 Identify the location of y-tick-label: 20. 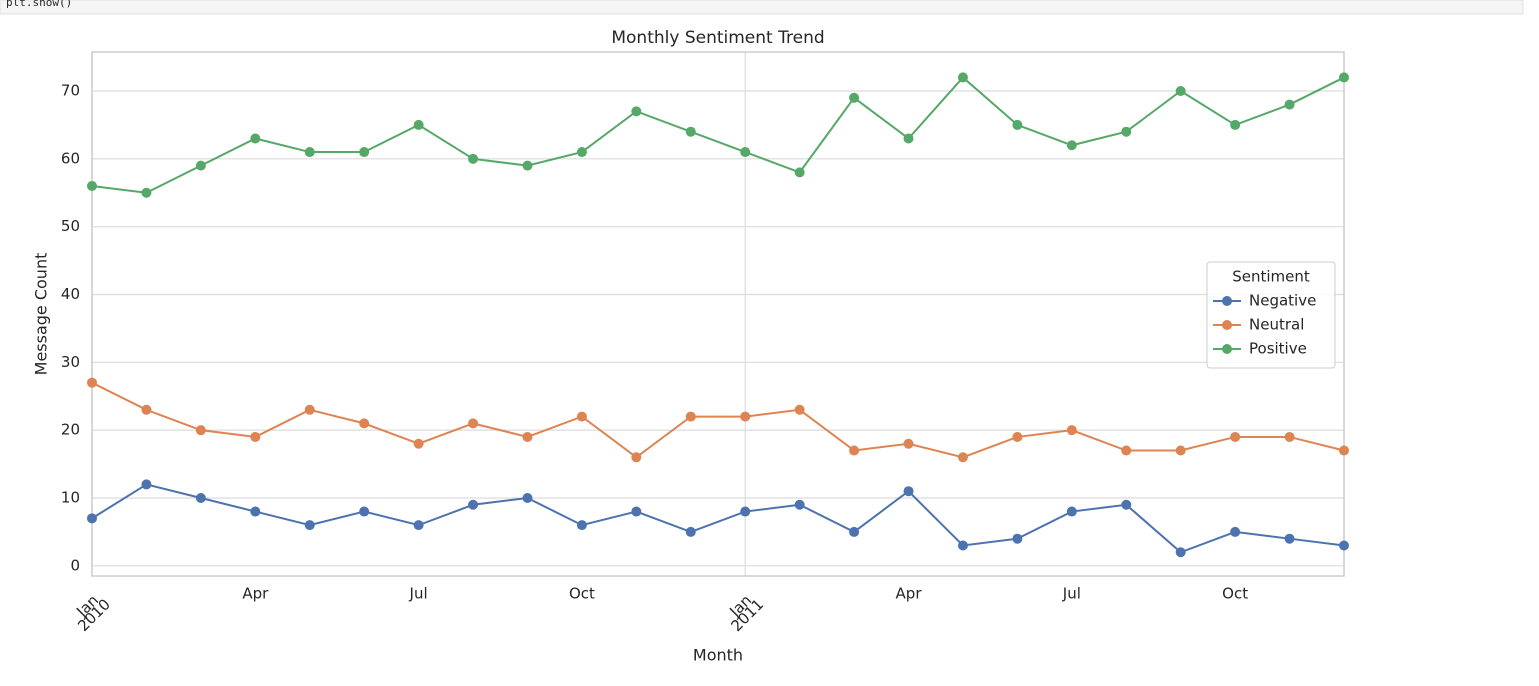
(70, 430).